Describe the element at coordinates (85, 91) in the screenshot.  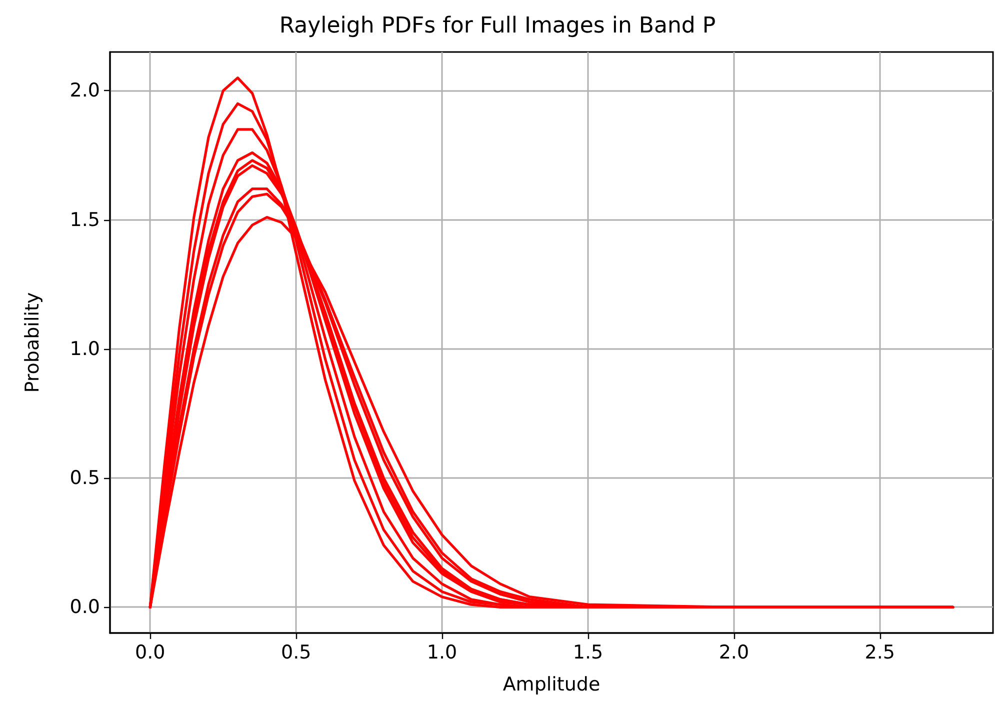
I see `y-tick-label: 2.0` at that location.